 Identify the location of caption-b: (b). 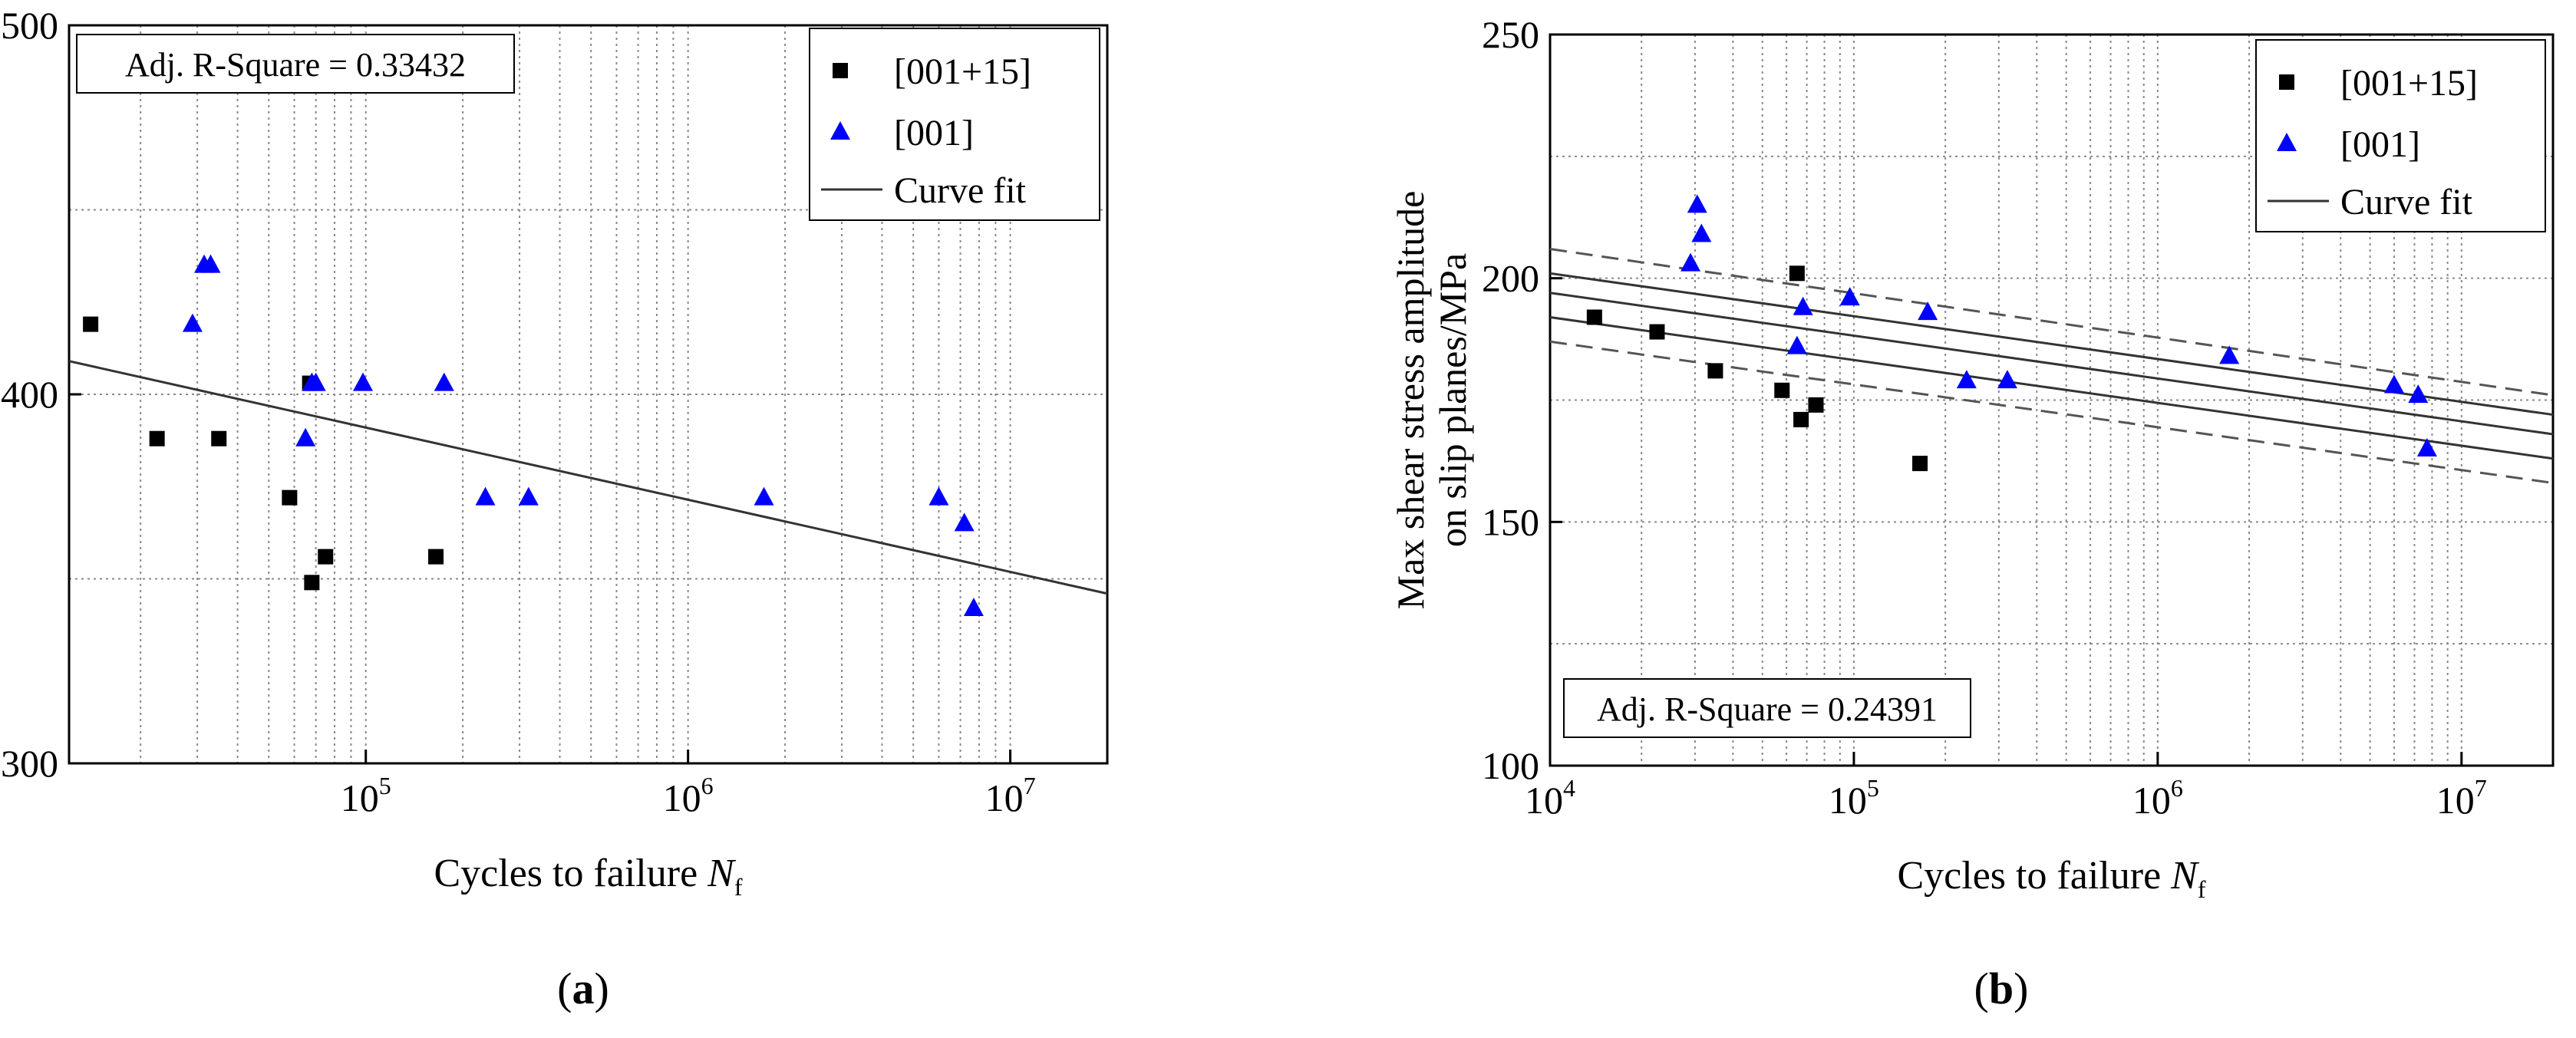
(2001, 988).